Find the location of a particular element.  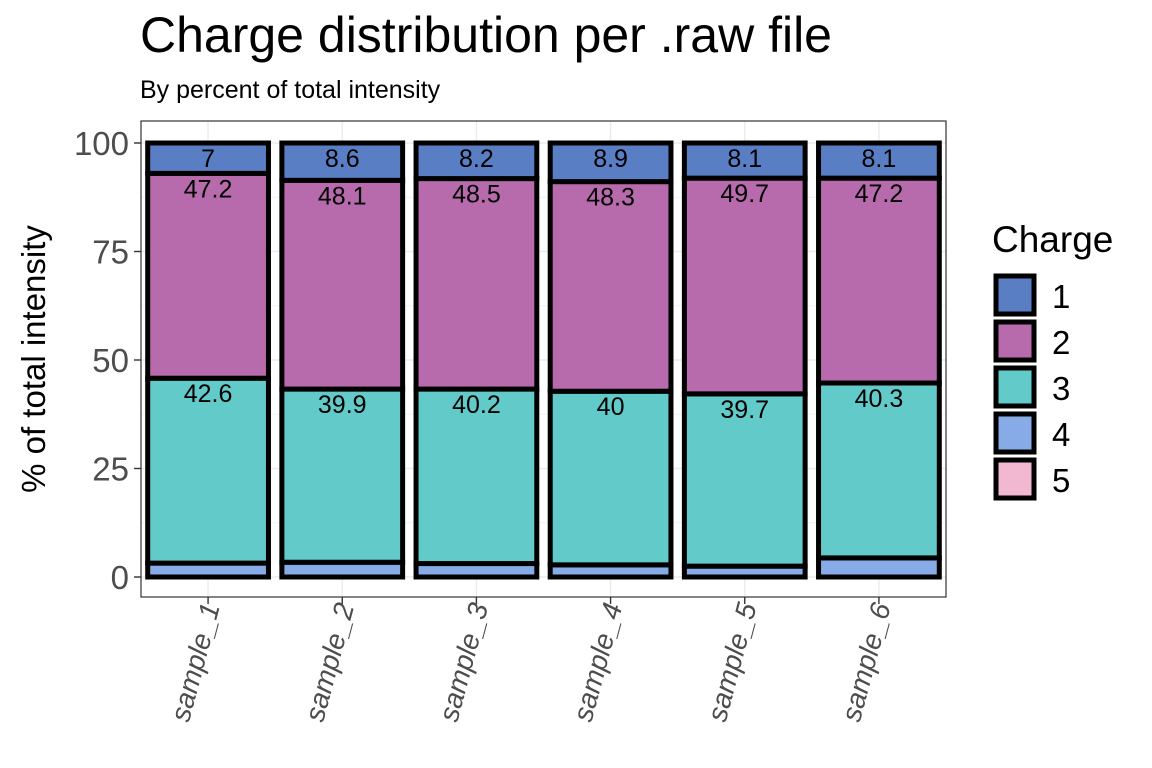

data-label: 8.9 is located at coordinates (610, 159).